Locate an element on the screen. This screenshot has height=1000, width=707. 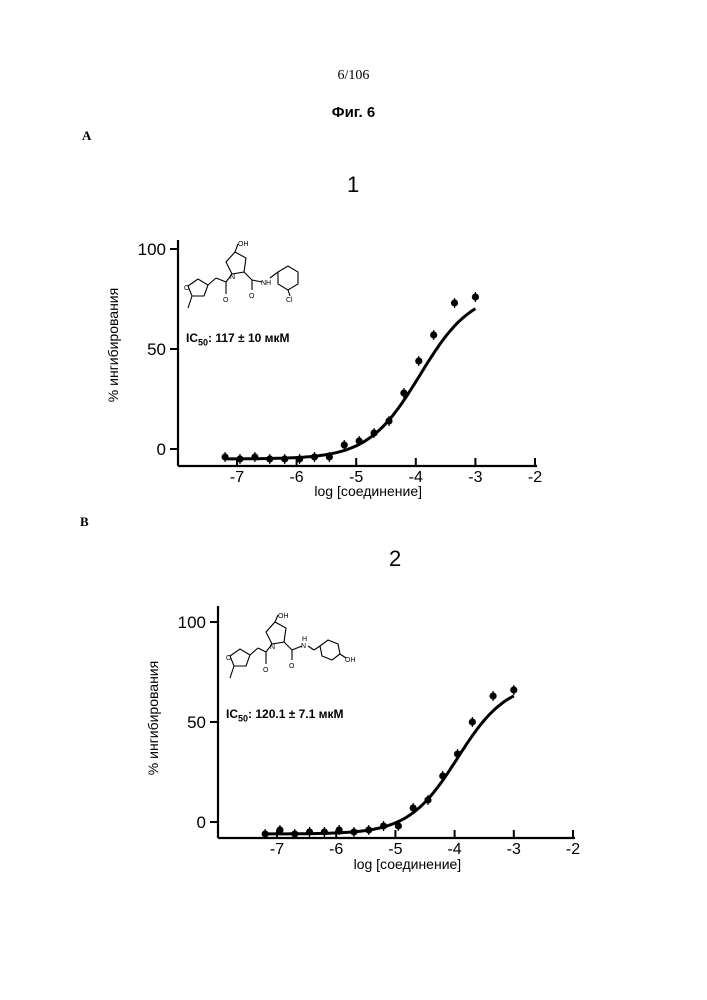
ic50-label-1: IC50: 117 ± 10 мкМ is located at coordinates (238, 339).